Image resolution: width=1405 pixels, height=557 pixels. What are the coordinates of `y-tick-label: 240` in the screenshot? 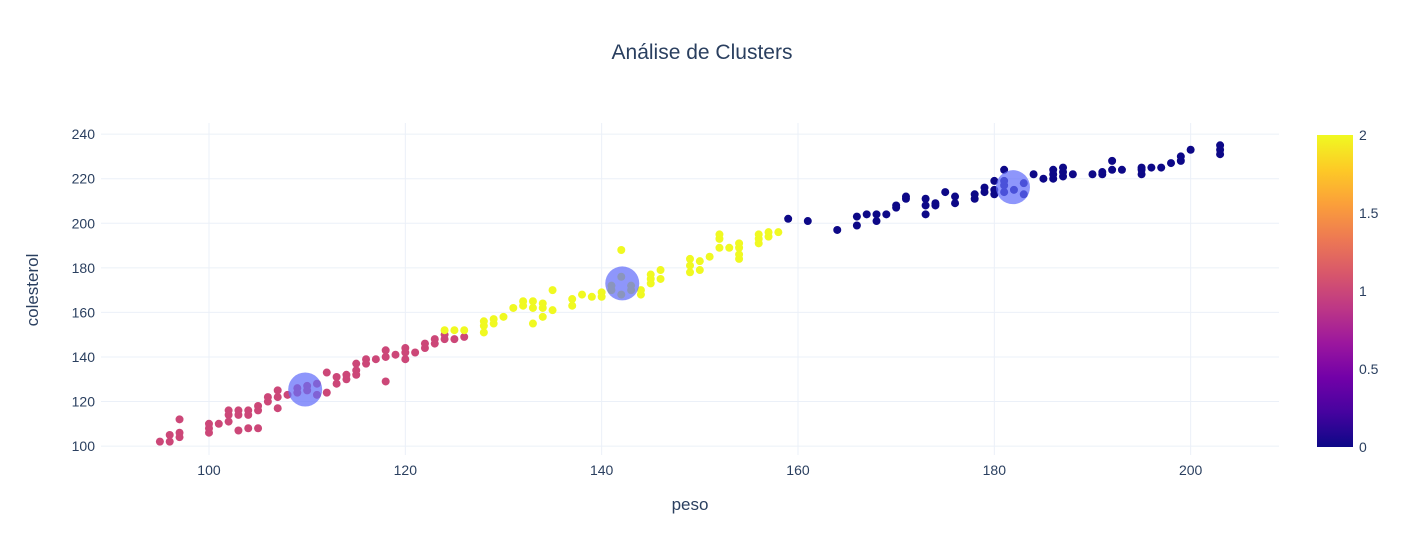 It's located at (84, 134).